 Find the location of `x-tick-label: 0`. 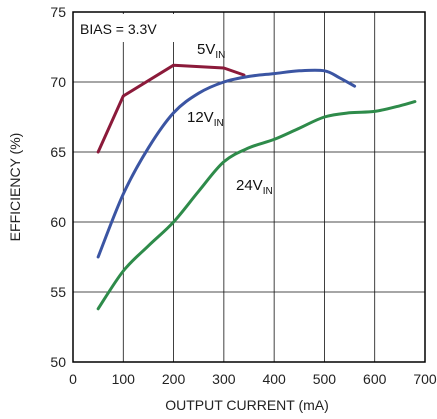

x-tick-label: 0 is located at coordinates (73, 379).